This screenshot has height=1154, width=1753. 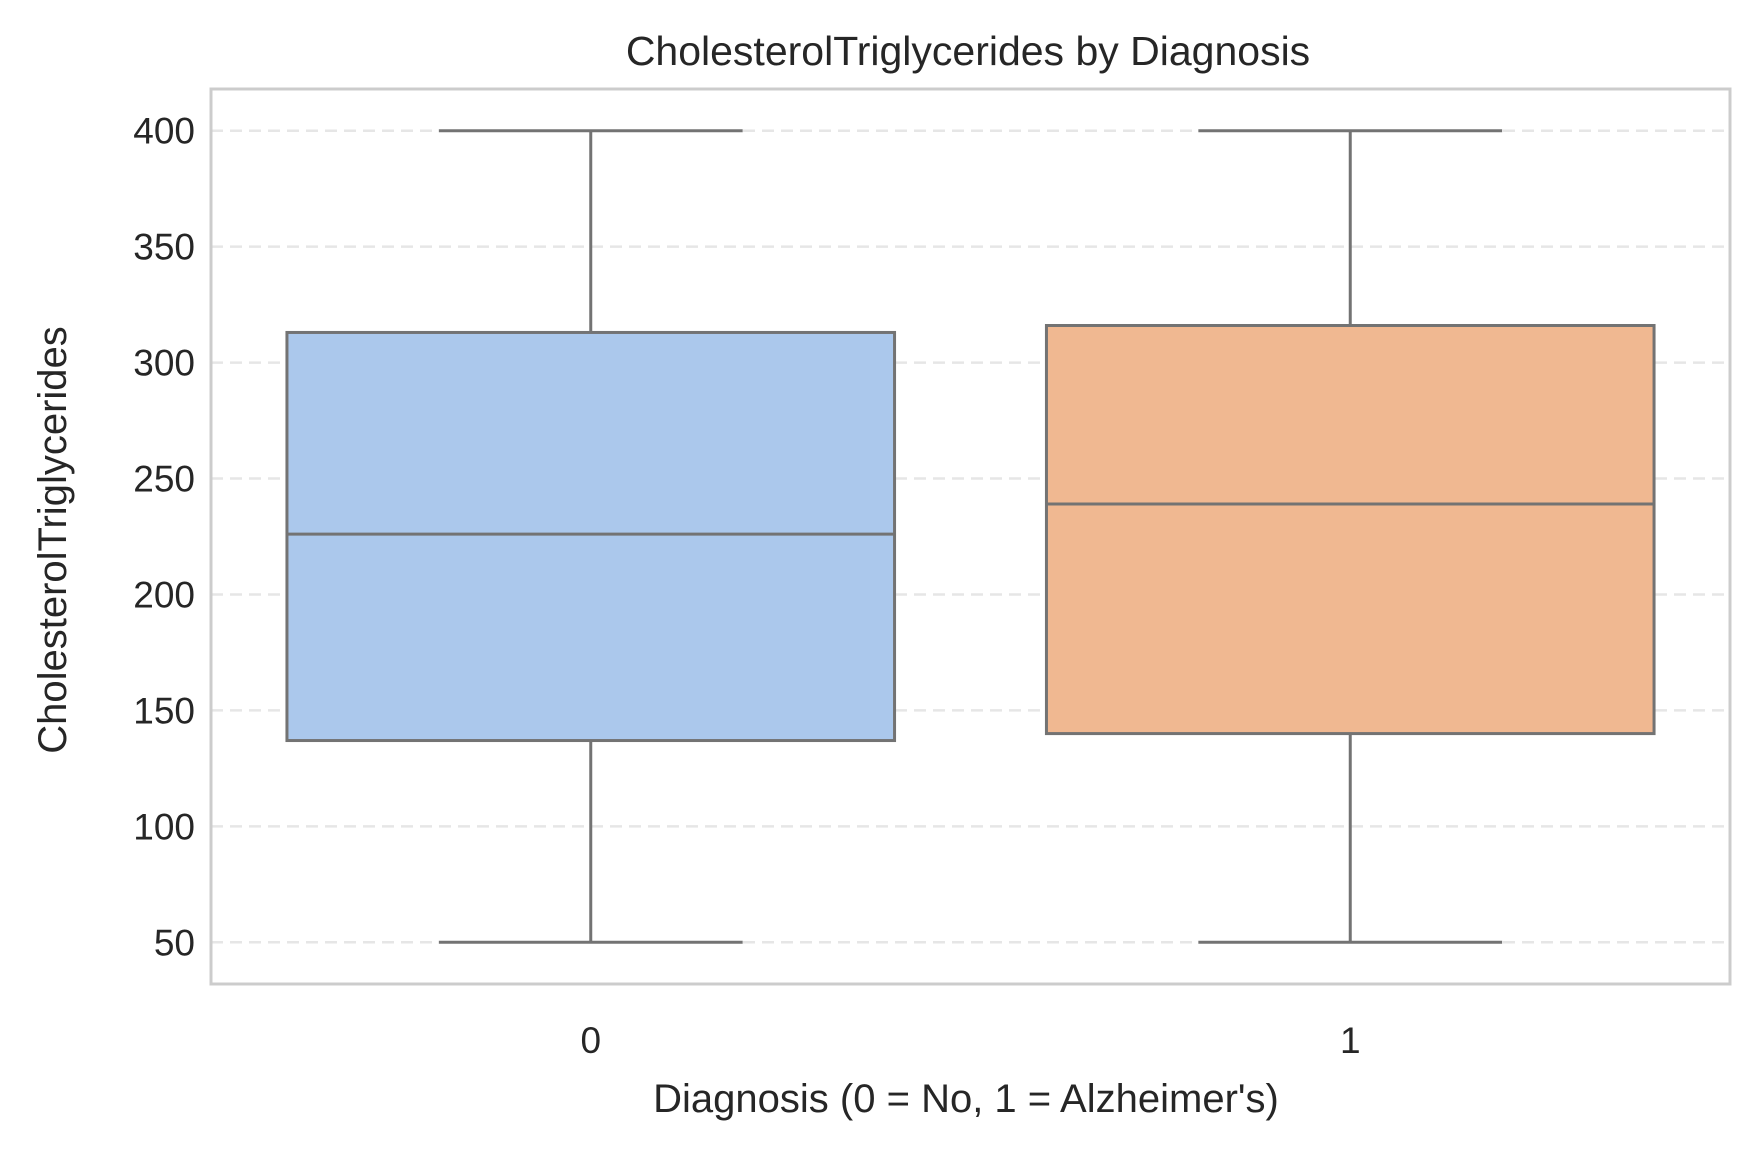 I want to click on y-tick-label-300: 300, so click(x=164, y=363).